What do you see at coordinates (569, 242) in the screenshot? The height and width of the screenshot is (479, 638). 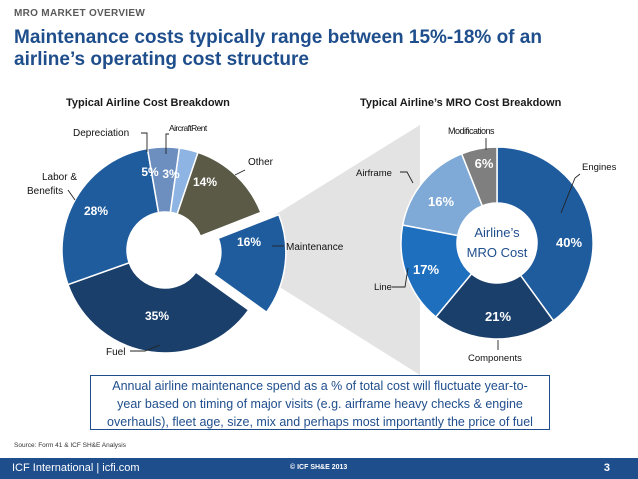 I see `value-label-engines: 40%` at bounding box center [569, 242].